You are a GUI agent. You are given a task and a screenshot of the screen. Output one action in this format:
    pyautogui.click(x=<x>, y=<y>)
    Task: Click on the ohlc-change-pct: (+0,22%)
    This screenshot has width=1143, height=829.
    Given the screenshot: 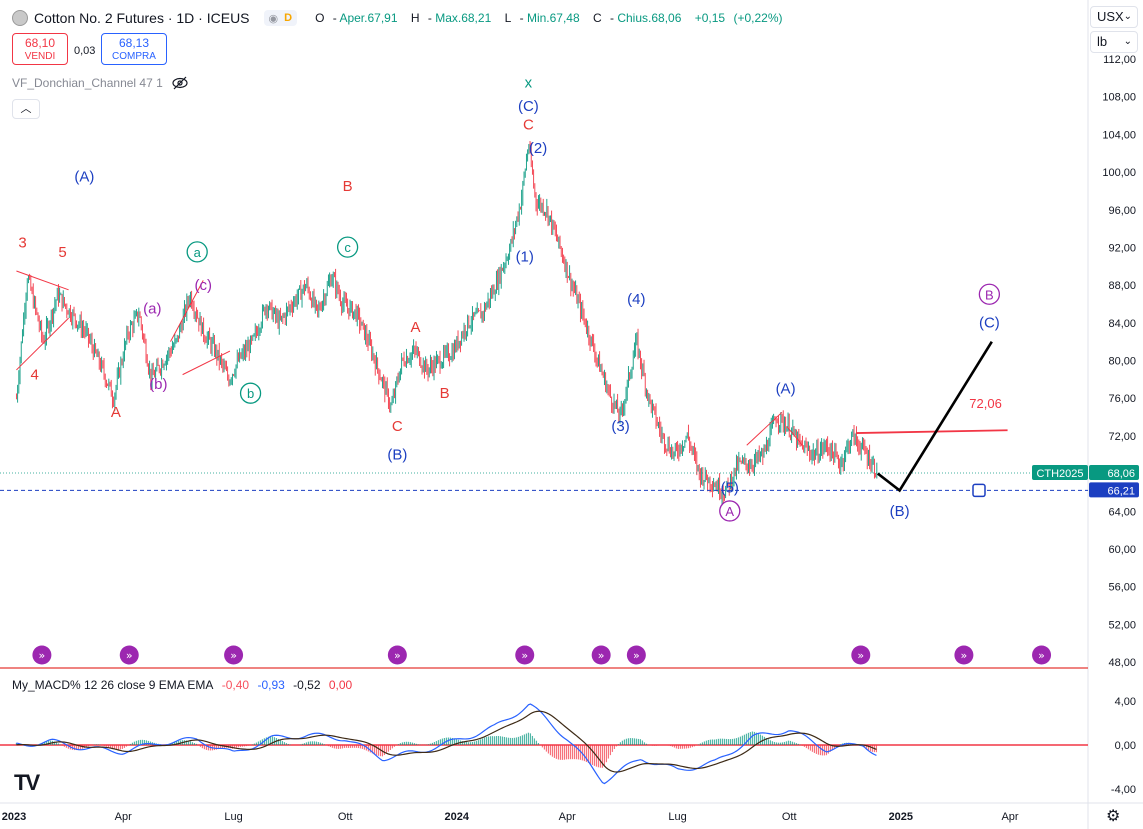 What is the action you would take?
    pyautogui.click(x=758, y=18)
    